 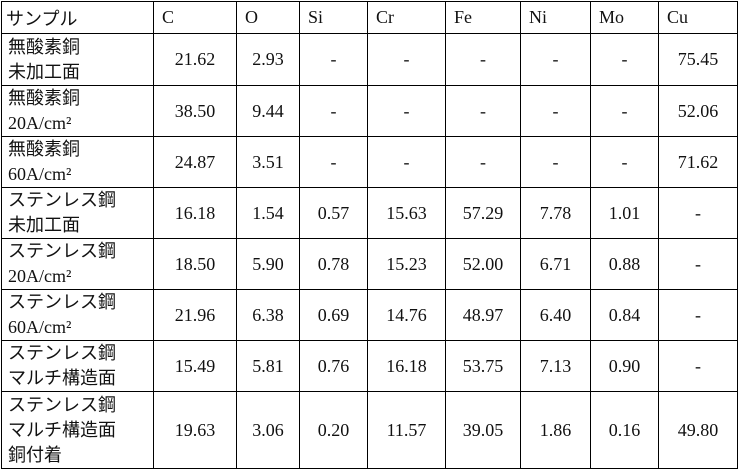 I want to click on value-cell: 6.40, so click(x=555, y=315).